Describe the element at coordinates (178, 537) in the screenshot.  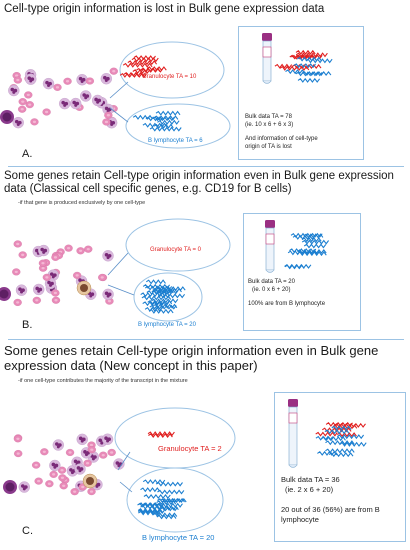
I see `b-lymphocyte-ta-label: B lymphocyte TA = 20` at that location.